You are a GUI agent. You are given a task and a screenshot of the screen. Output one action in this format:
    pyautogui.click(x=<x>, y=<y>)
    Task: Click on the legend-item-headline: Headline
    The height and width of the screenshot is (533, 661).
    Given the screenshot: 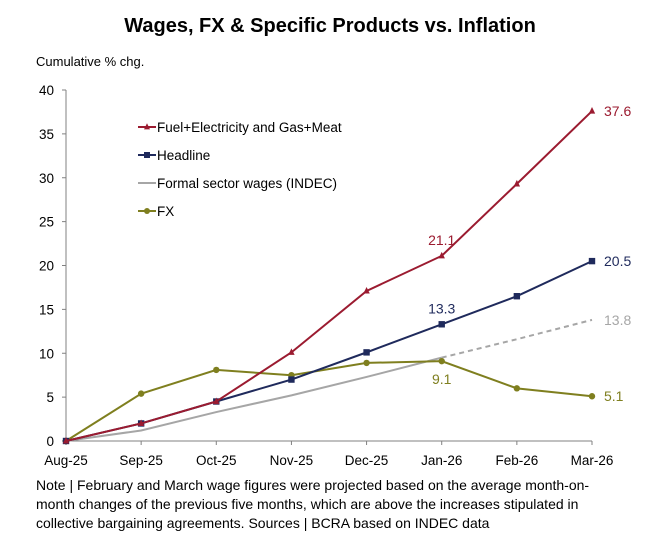 What is the action you would take?
    pyautogui.click(x=174, y=155)
    